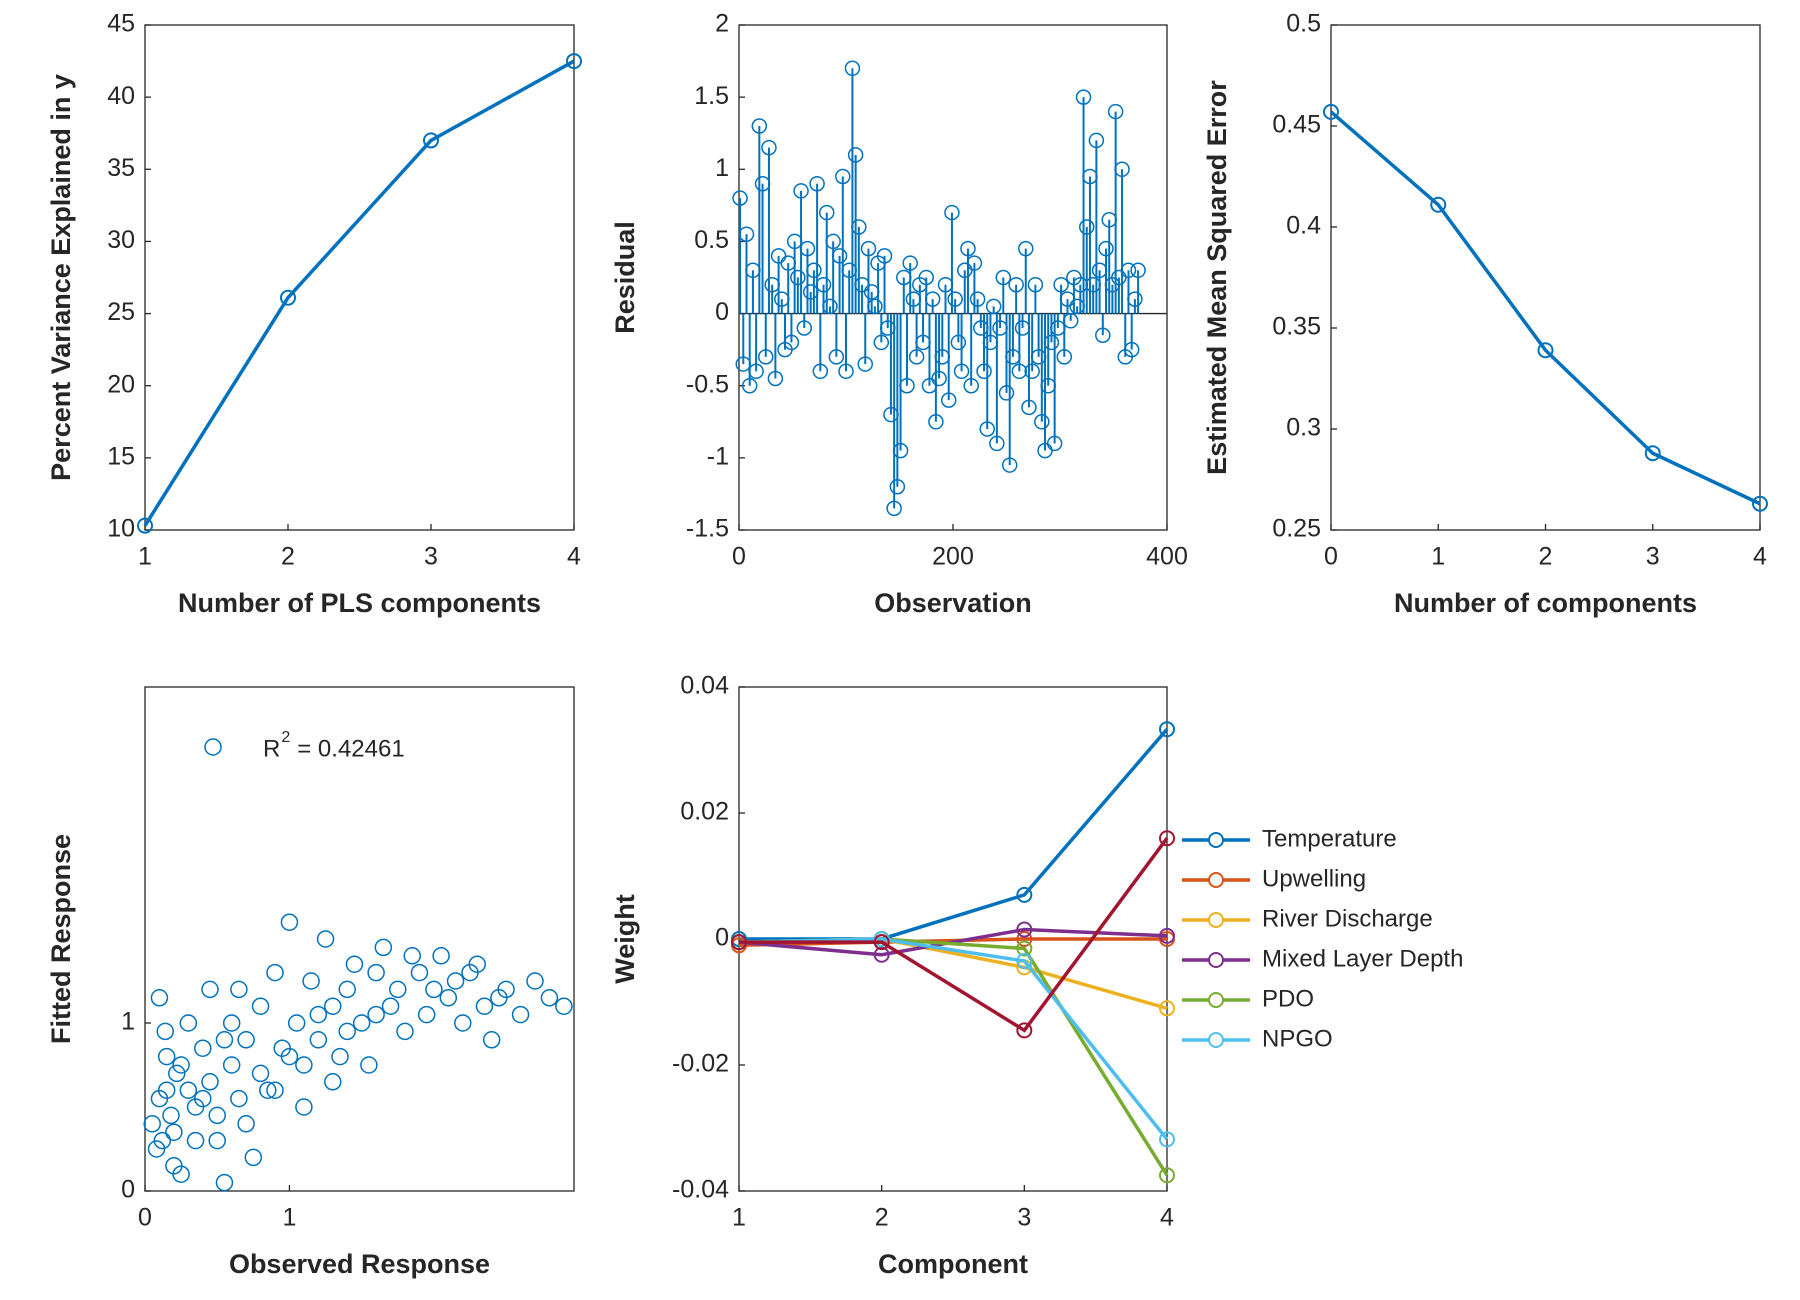  What do you see at coordinates (121, 168) in the screenshot?
I see `y-tick-label: 35` at bounding box center [121, 168].